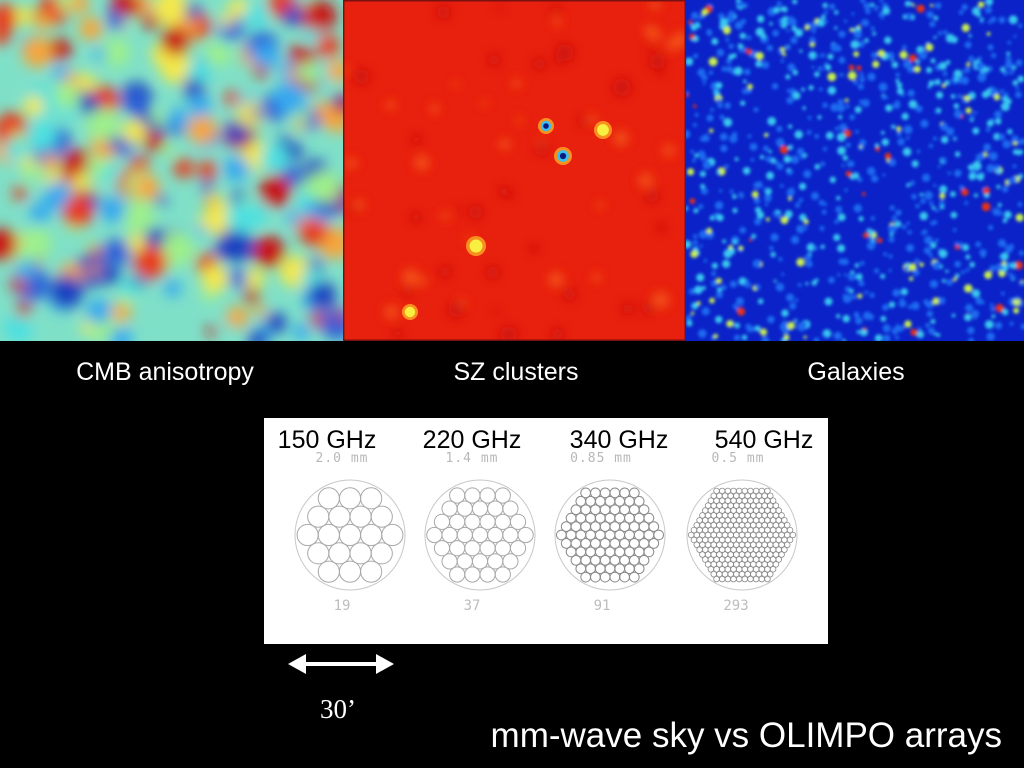 The width and height of the screenshot is (1024, 768). Describe the element at coordinates (472, 440) in the screenshot. I see `array-220-frequency: 220 GHz` at that location.